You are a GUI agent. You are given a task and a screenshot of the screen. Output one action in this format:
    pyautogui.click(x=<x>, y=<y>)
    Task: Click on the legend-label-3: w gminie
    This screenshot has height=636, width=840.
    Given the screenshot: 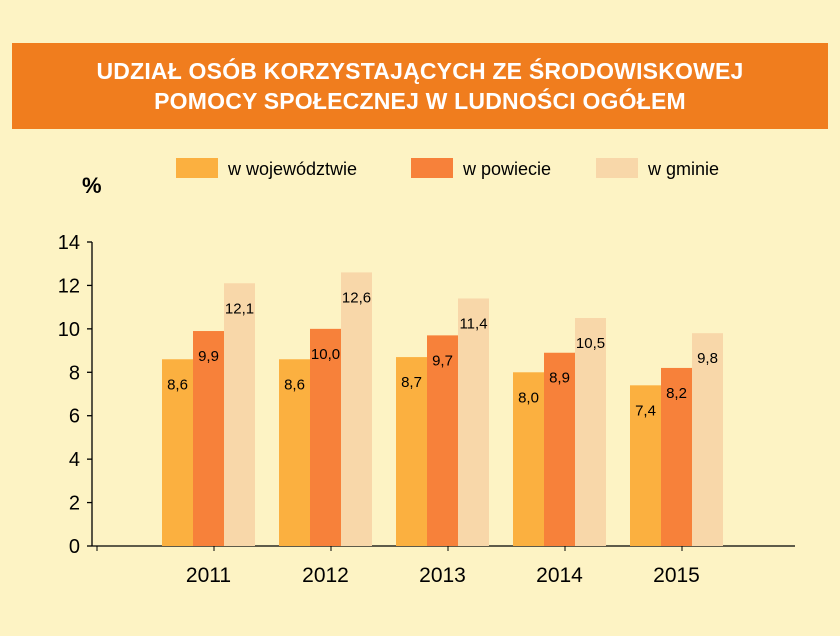 What is the action you would take?
    pyautogui.click(x=683, y=169)
    